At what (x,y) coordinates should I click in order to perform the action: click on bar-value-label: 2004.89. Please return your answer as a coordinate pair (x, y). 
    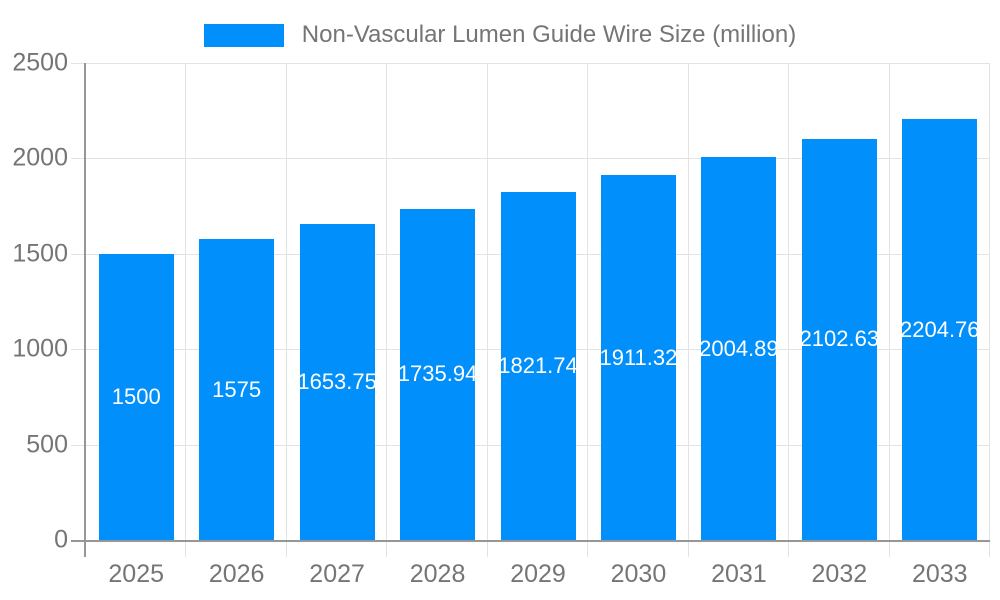
    Looking at the image, I should click on (739, 348).